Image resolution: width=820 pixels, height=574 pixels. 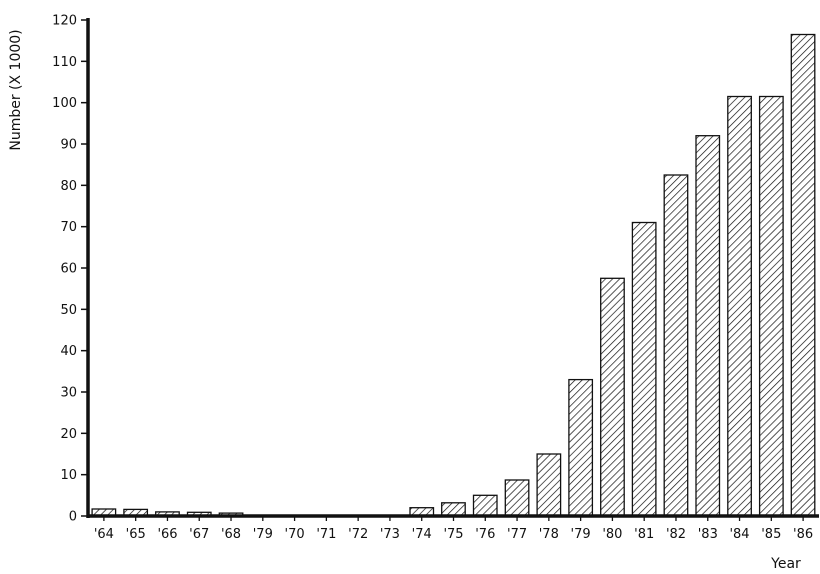 I want to click on x-tick-label: '86, so click(x=803, y=534).